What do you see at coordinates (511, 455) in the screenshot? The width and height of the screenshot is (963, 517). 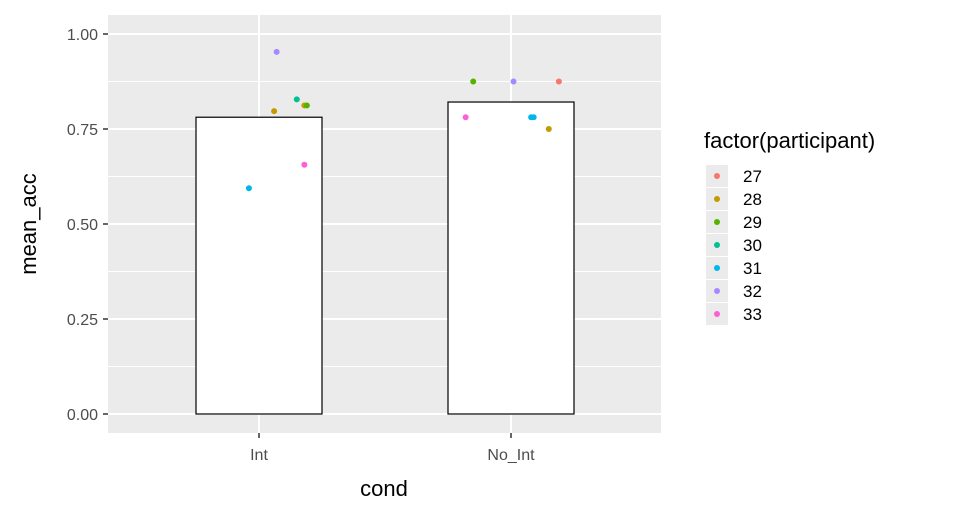 I see `x-tick-label: No_Int` at bounding box center [511, 455].